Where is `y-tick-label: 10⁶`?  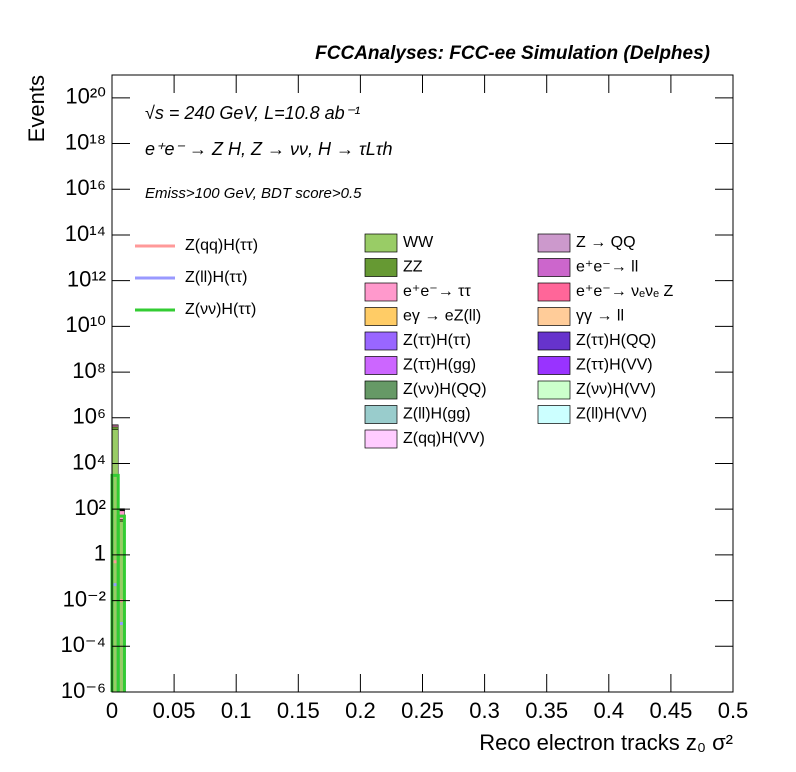 y-tick-label: 10⁶ is located at coordinates (89, 416).